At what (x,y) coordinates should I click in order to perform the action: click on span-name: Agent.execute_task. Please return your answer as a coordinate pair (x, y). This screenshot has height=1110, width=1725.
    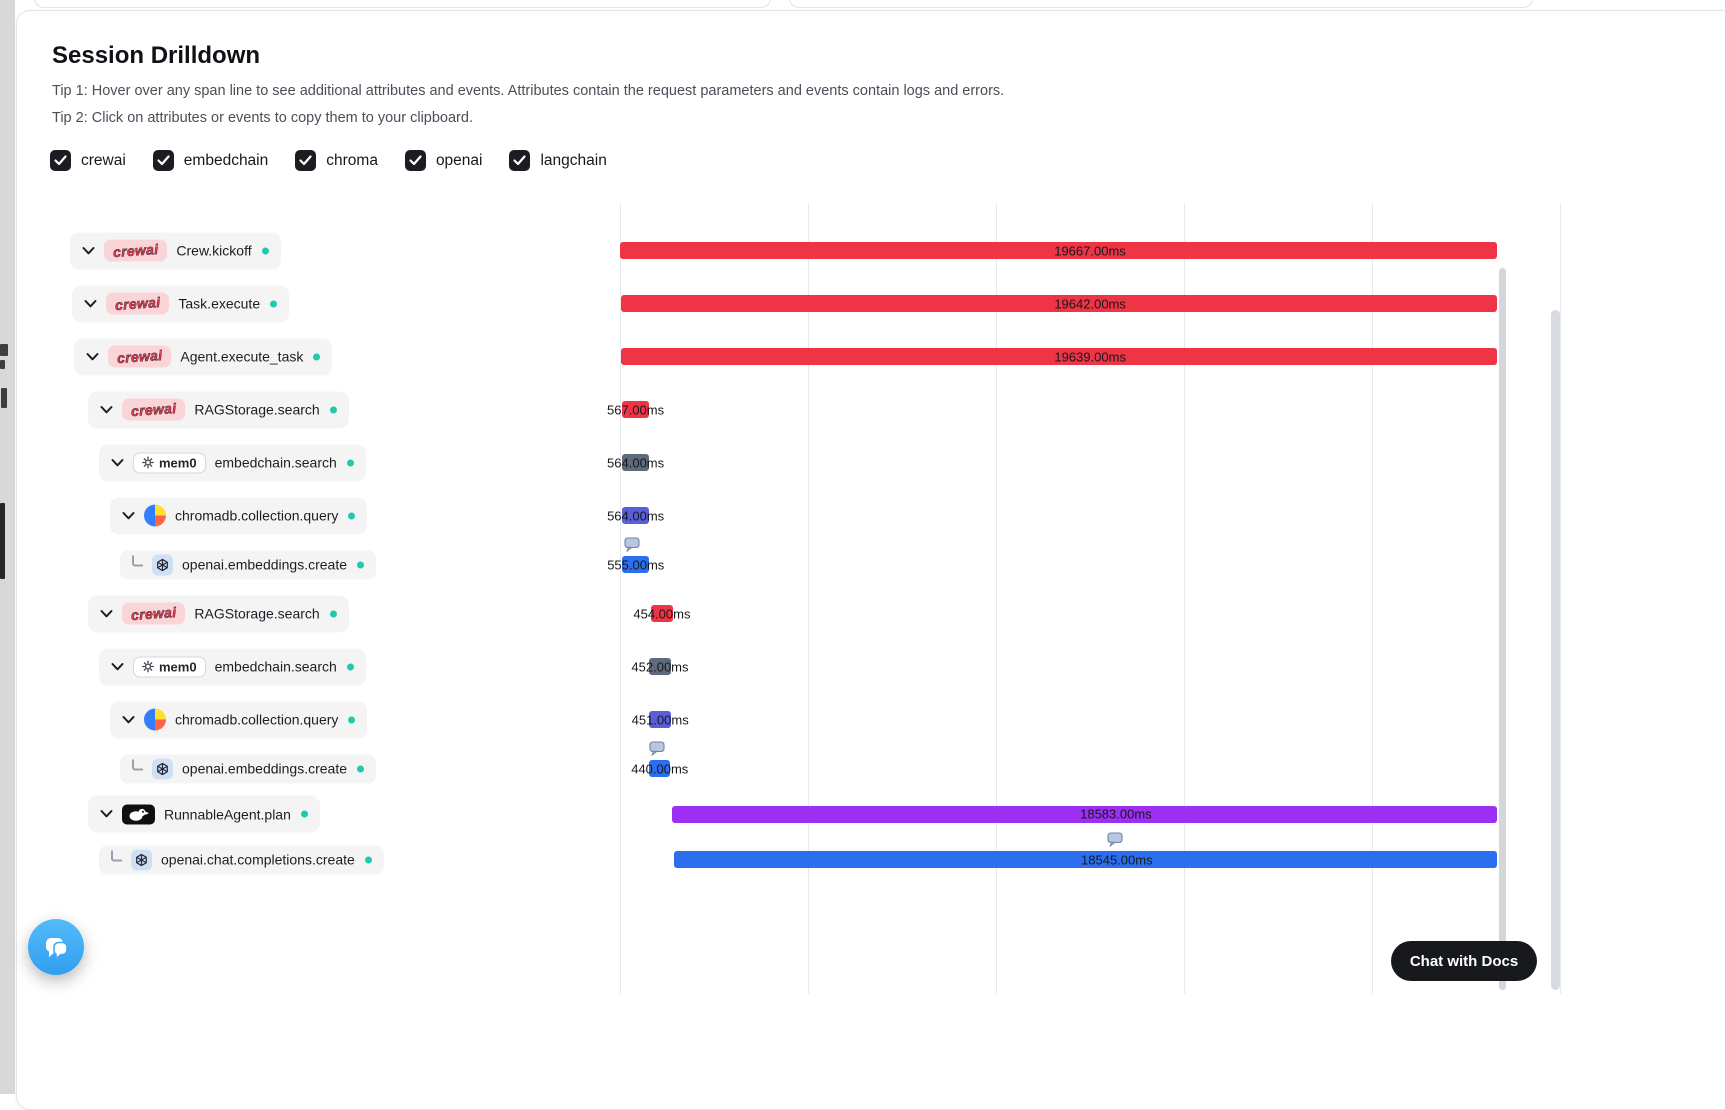
    Looking at the image, I should click on (242, 356).